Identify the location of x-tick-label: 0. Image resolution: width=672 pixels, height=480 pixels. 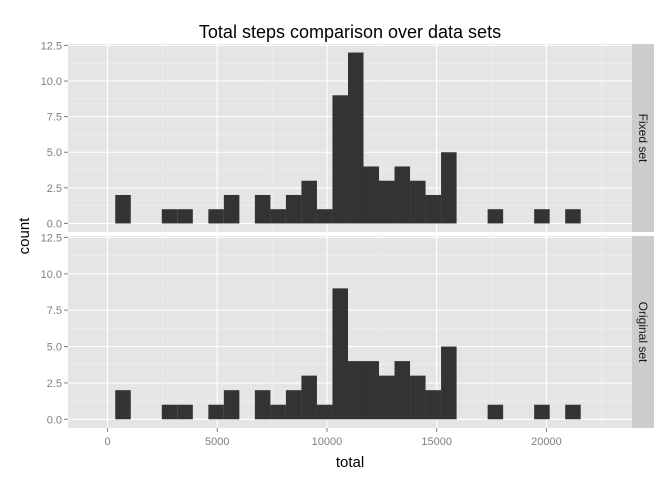
(107, 442).